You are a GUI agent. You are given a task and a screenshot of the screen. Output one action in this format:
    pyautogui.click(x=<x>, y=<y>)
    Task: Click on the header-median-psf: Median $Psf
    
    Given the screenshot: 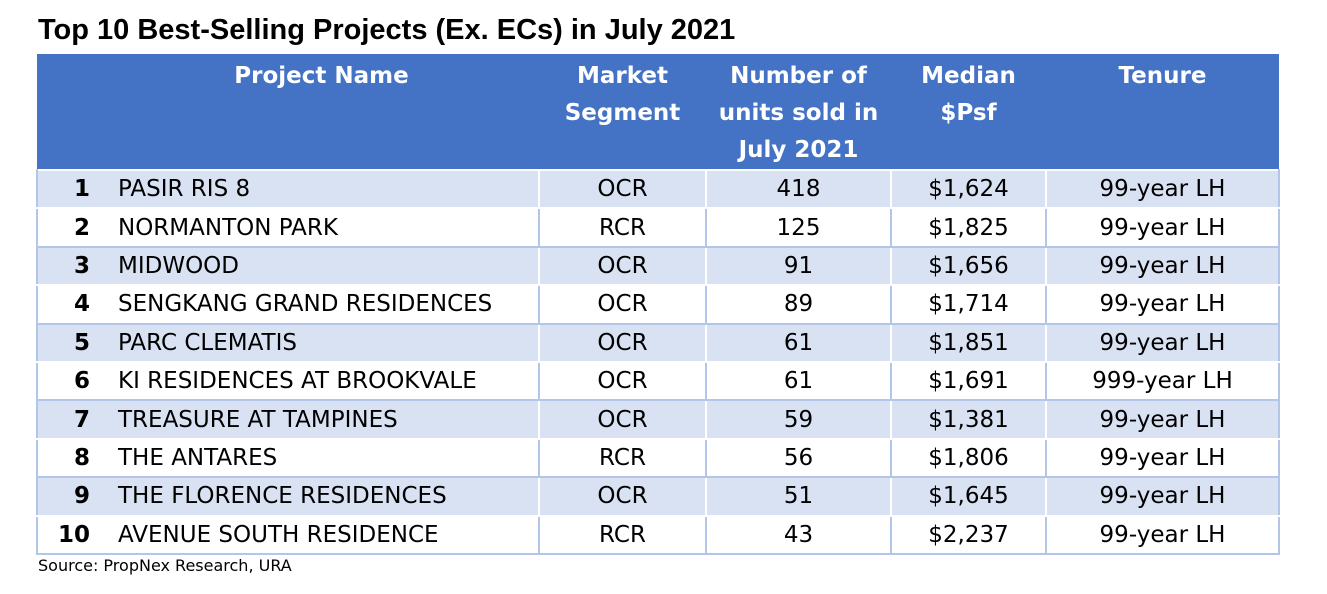 What is the action you would take?
    pyautogui.click(x=968, y=112)
    